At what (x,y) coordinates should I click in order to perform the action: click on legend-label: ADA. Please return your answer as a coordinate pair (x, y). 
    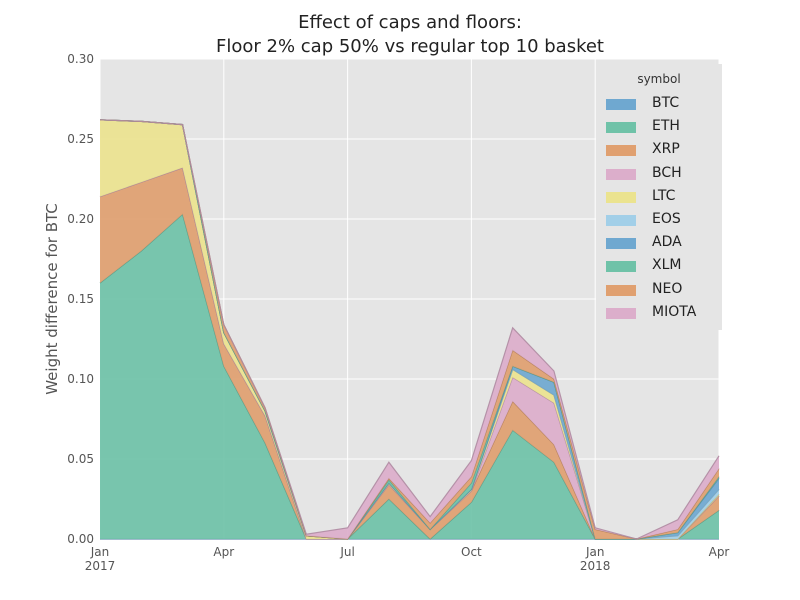
    Looking at the image, I should click on (667, 242).